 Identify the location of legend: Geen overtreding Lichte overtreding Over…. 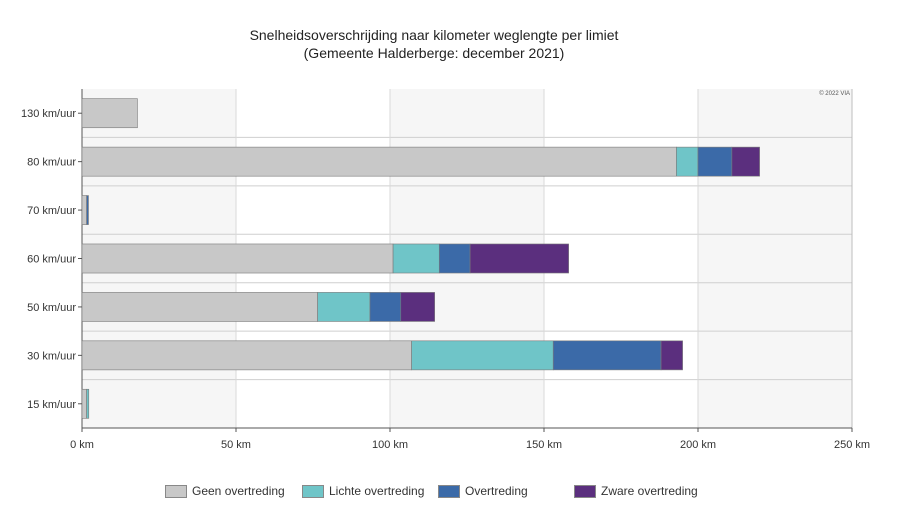
(462, 492).